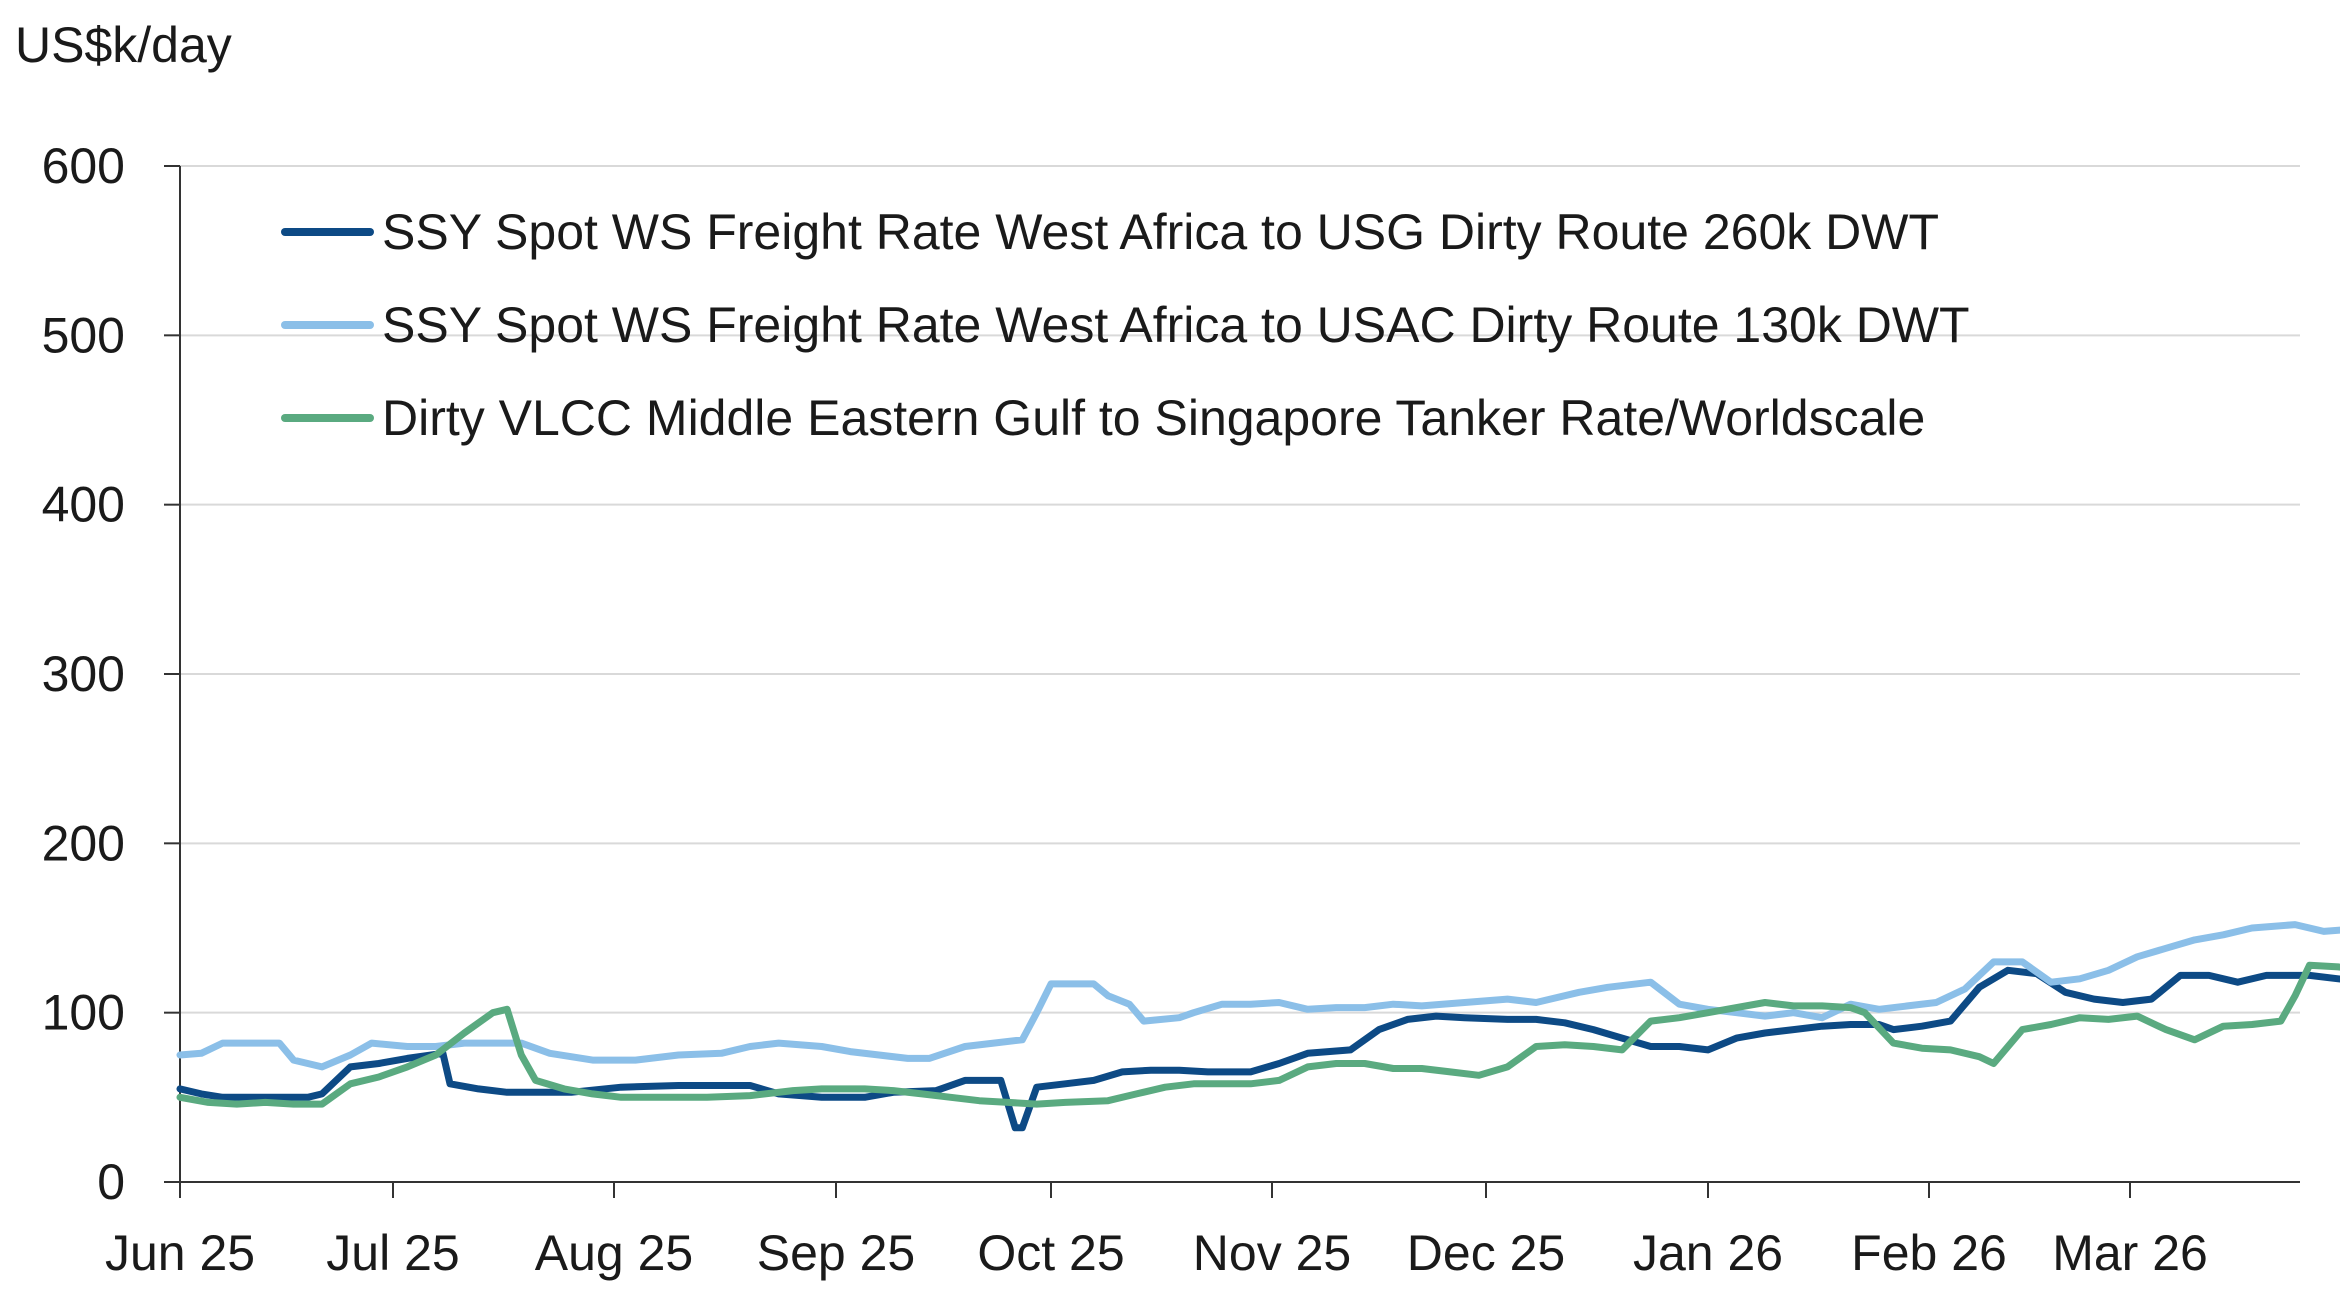  I want to click on x-tick-label: Oct 25, so click(1050, 1253).